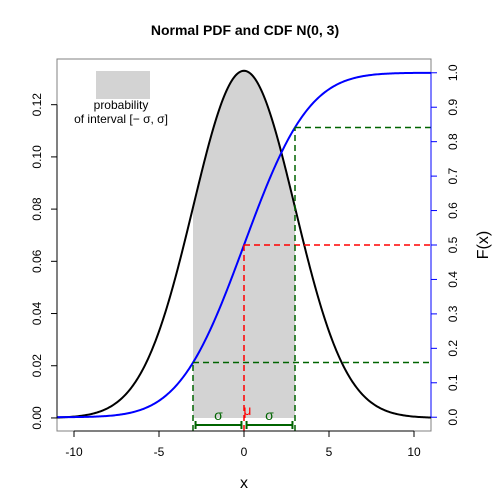 The width and height of the screenshot is (504, 504). Describe the element at coordinates (247, 410) in the screenshot. I see `annotation-1: μ` at that location.